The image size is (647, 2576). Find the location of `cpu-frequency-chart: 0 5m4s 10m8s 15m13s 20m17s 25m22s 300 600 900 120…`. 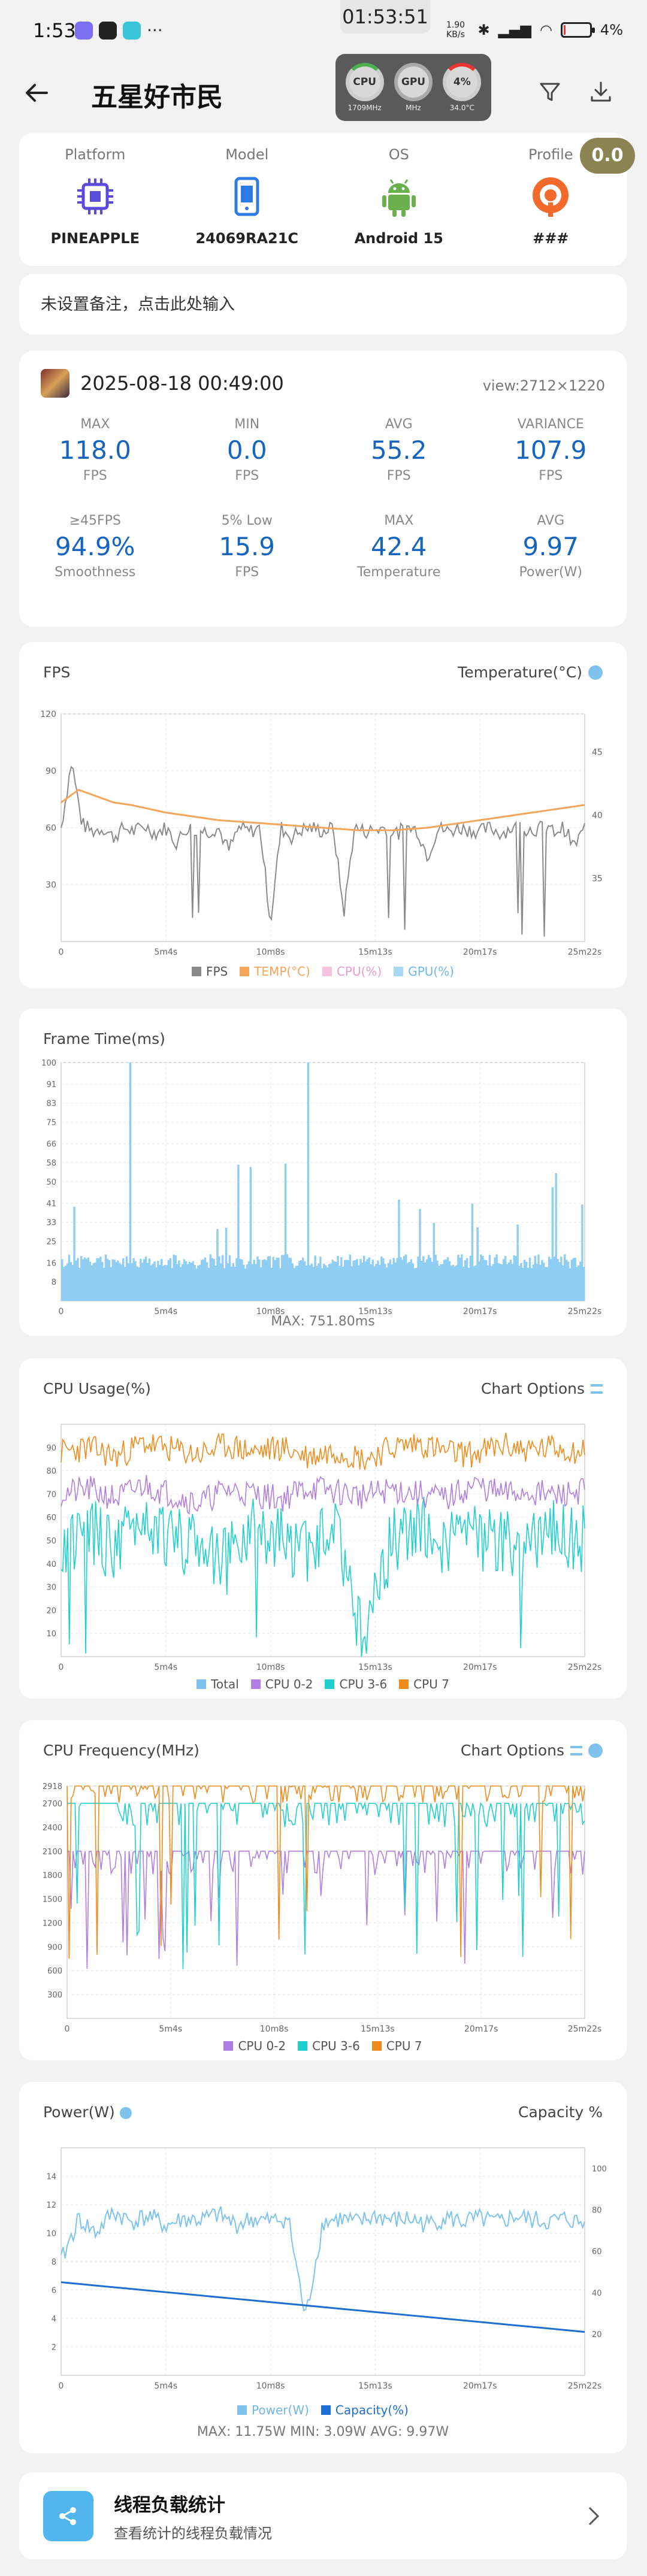

cpu-frequency-chart: 0 5m4s 10m8s 15m13s 20m17s 25m22s 300 600 900 120… is located at coordinates (322, 1908).